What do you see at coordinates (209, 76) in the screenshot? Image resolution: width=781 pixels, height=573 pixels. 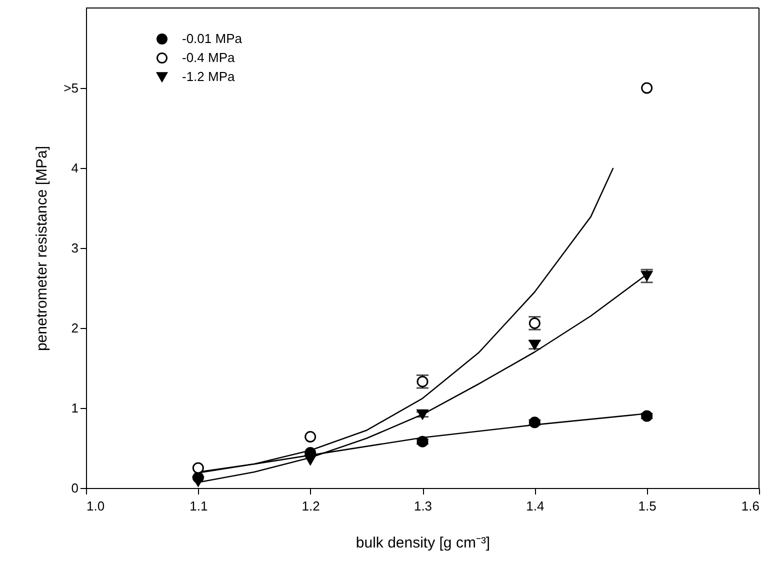 I see `legend-label: -1.2 MPa` at bounding box center [209, 76].